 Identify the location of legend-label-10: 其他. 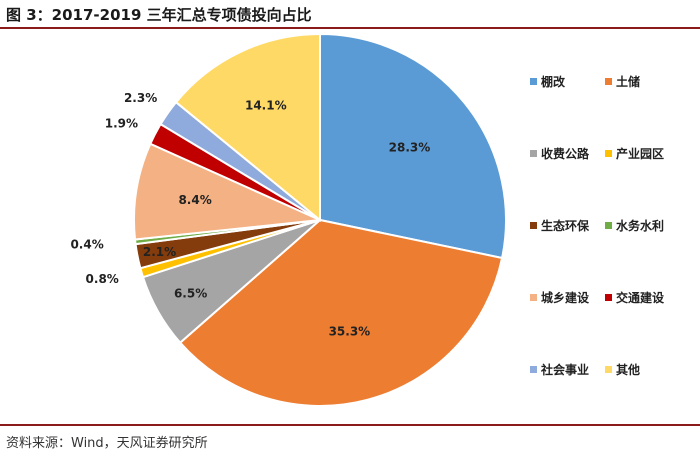
(628, 369).